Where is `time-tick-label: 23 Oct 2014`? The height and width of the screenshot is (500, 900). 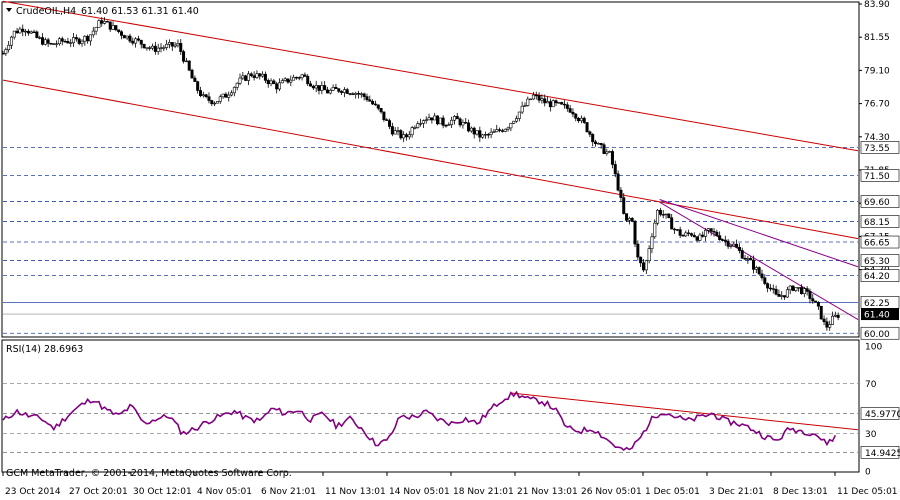
time-tick-label: 23 Oct 2014 is located at coordinates (33, 492).